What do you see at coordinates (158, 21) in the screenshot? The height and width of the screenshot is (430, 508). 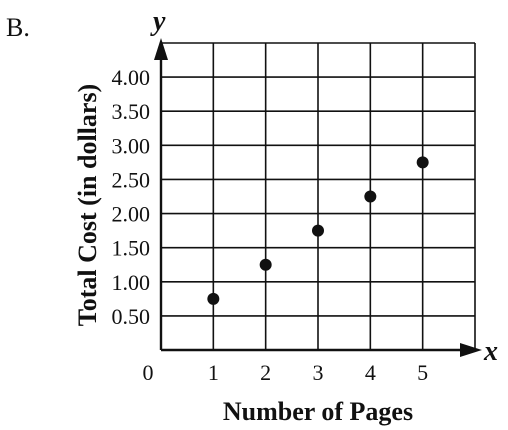 I see `y-axis-symbol: y` at bounding box center [158, 21].